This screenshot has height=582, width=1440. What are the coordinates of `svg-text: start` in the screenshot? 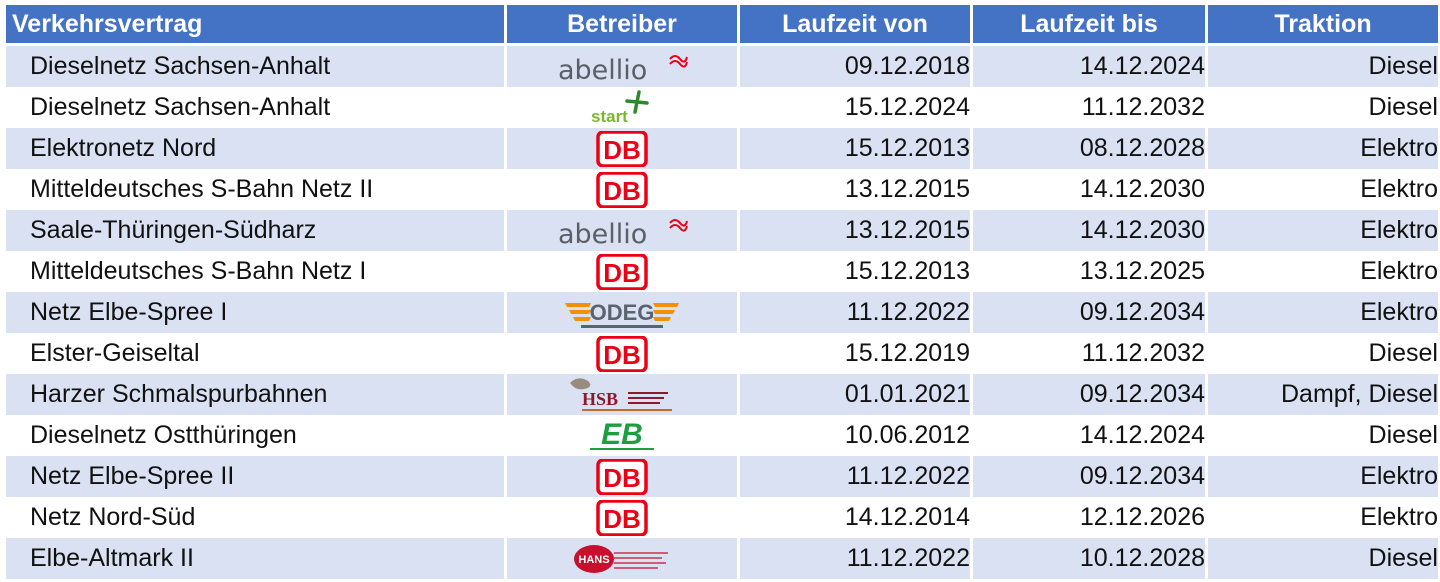 It's located at (609, 116).